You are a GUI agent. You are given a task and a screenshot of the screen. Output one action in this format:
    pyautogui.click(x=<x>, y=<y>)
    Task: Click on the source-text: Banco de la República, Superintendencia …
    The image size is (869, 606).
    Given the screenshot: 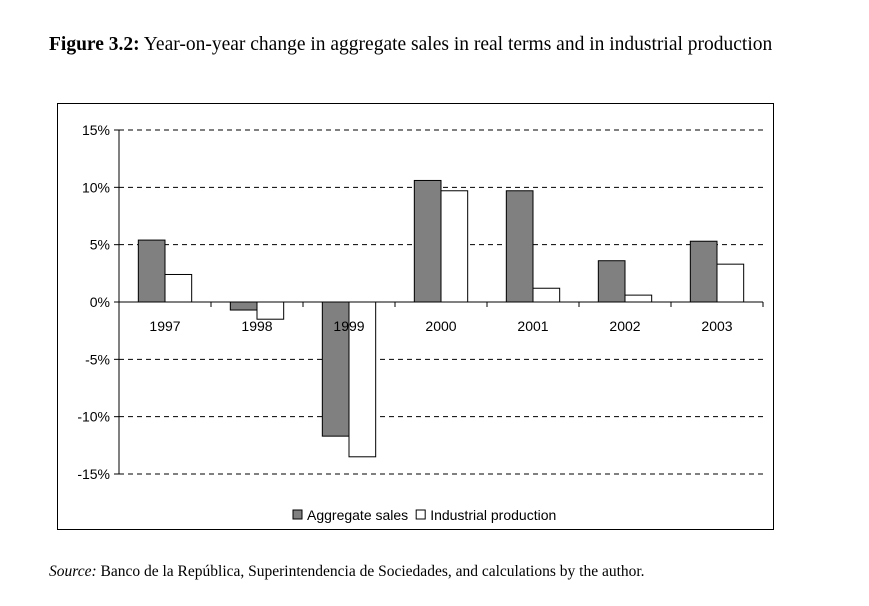 What is the action you would take?
    pyautogui.click(x=372, y=571)
    